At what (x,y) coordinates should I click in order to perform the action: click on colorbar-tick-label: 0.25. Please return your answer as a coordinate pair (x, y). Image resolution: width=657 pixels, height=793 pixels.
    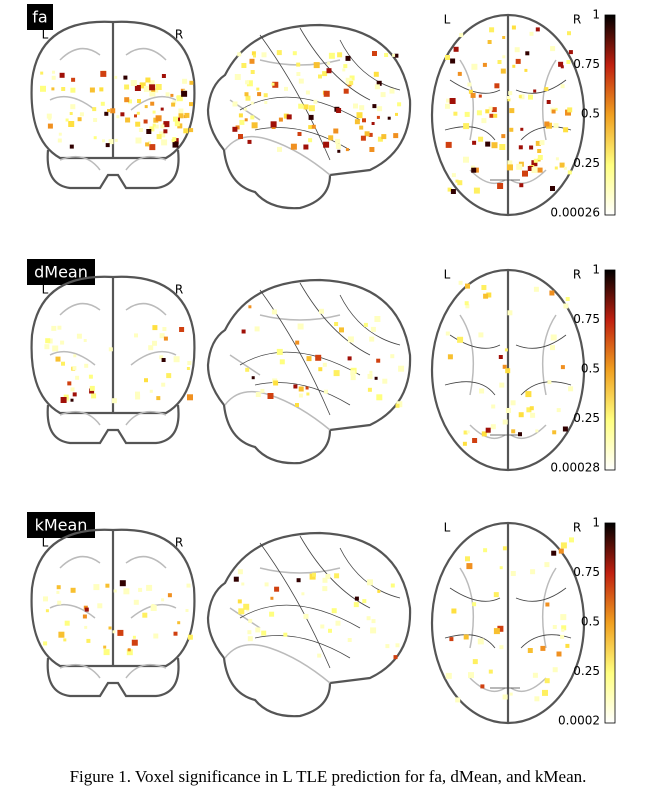
    Looking at the image, I should click on (586, 163).